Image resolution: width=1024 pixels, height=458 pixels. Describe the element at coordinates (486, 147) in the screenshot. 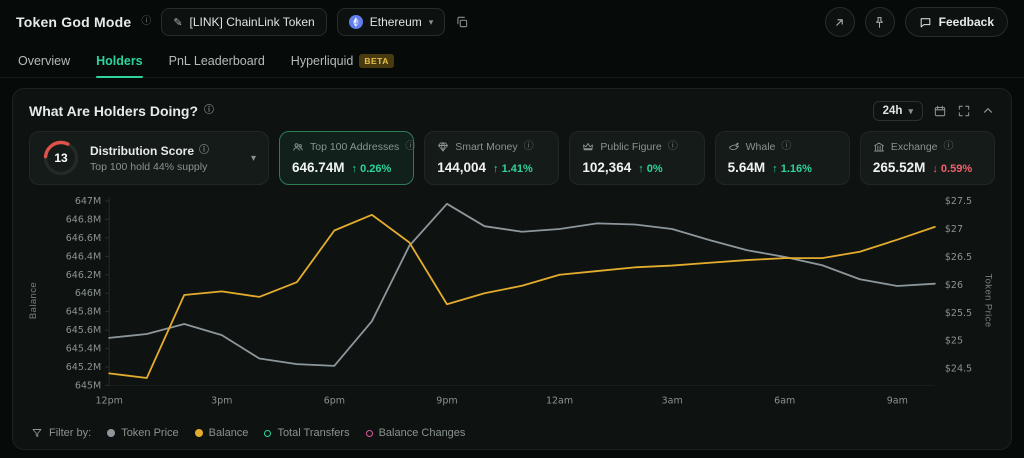

I see `stat-label: Smart Money` at that location.